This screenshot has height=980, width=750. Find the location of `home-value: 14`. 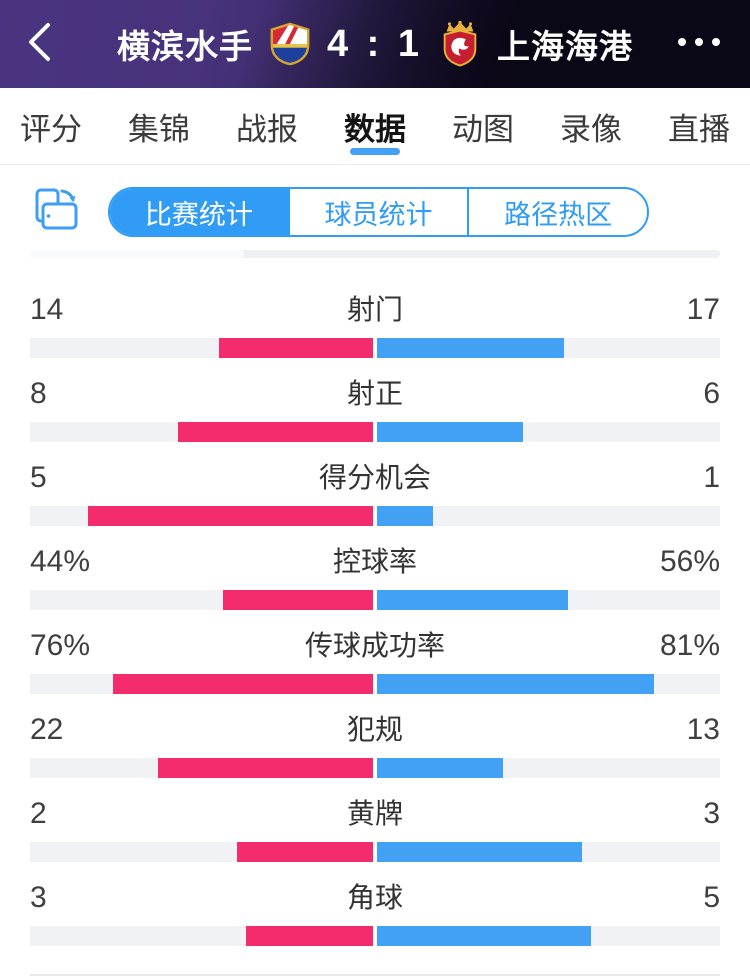

home-value: 14 is located at coordinates (47, 309).